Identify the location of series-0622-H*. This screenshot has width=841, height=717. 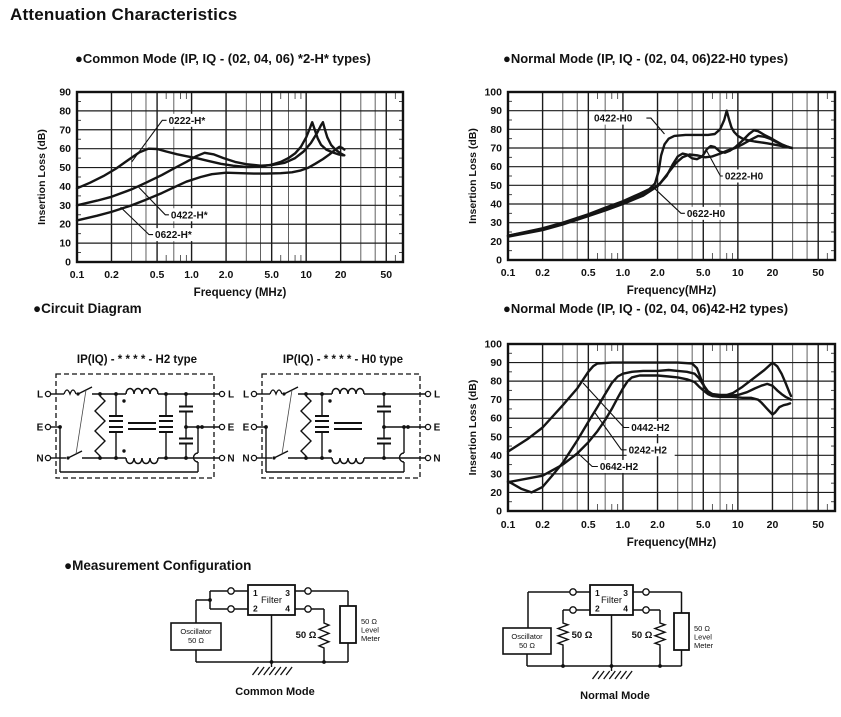
(210, 183).